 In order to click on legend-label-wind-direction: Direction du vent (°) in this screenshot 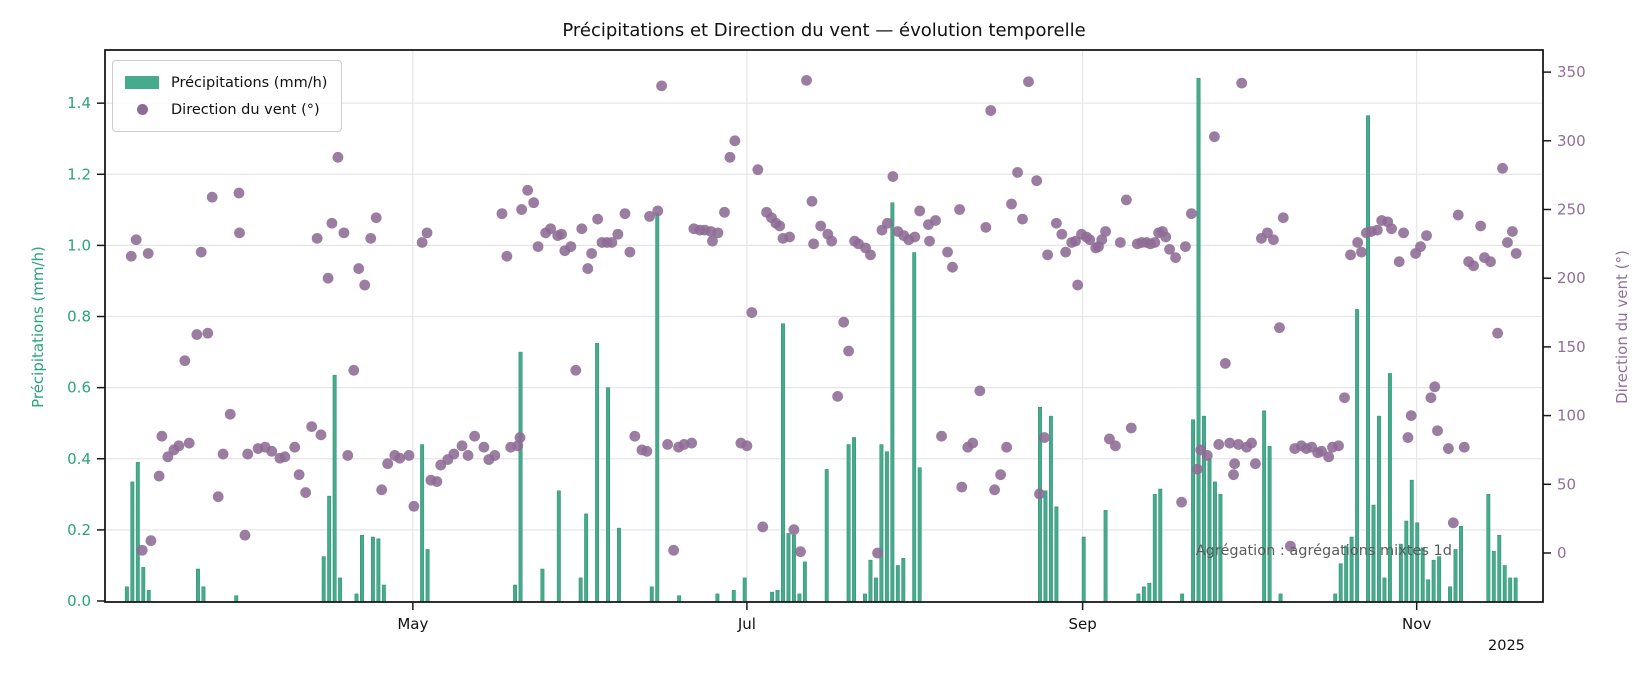, I will do `click(245, 109)`.